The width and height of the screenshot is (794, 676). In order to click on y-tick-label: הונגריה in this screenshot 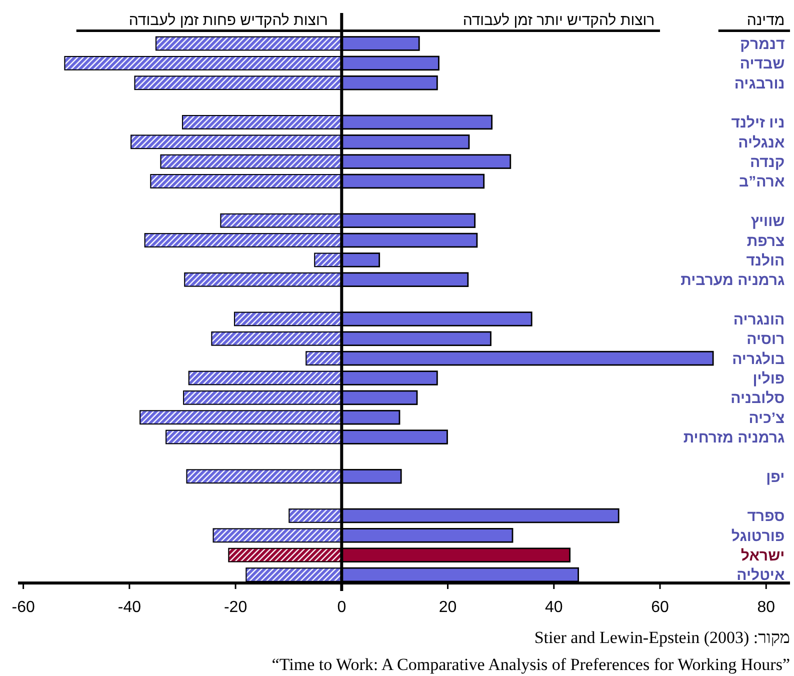, I will do `click(759, 319)`.